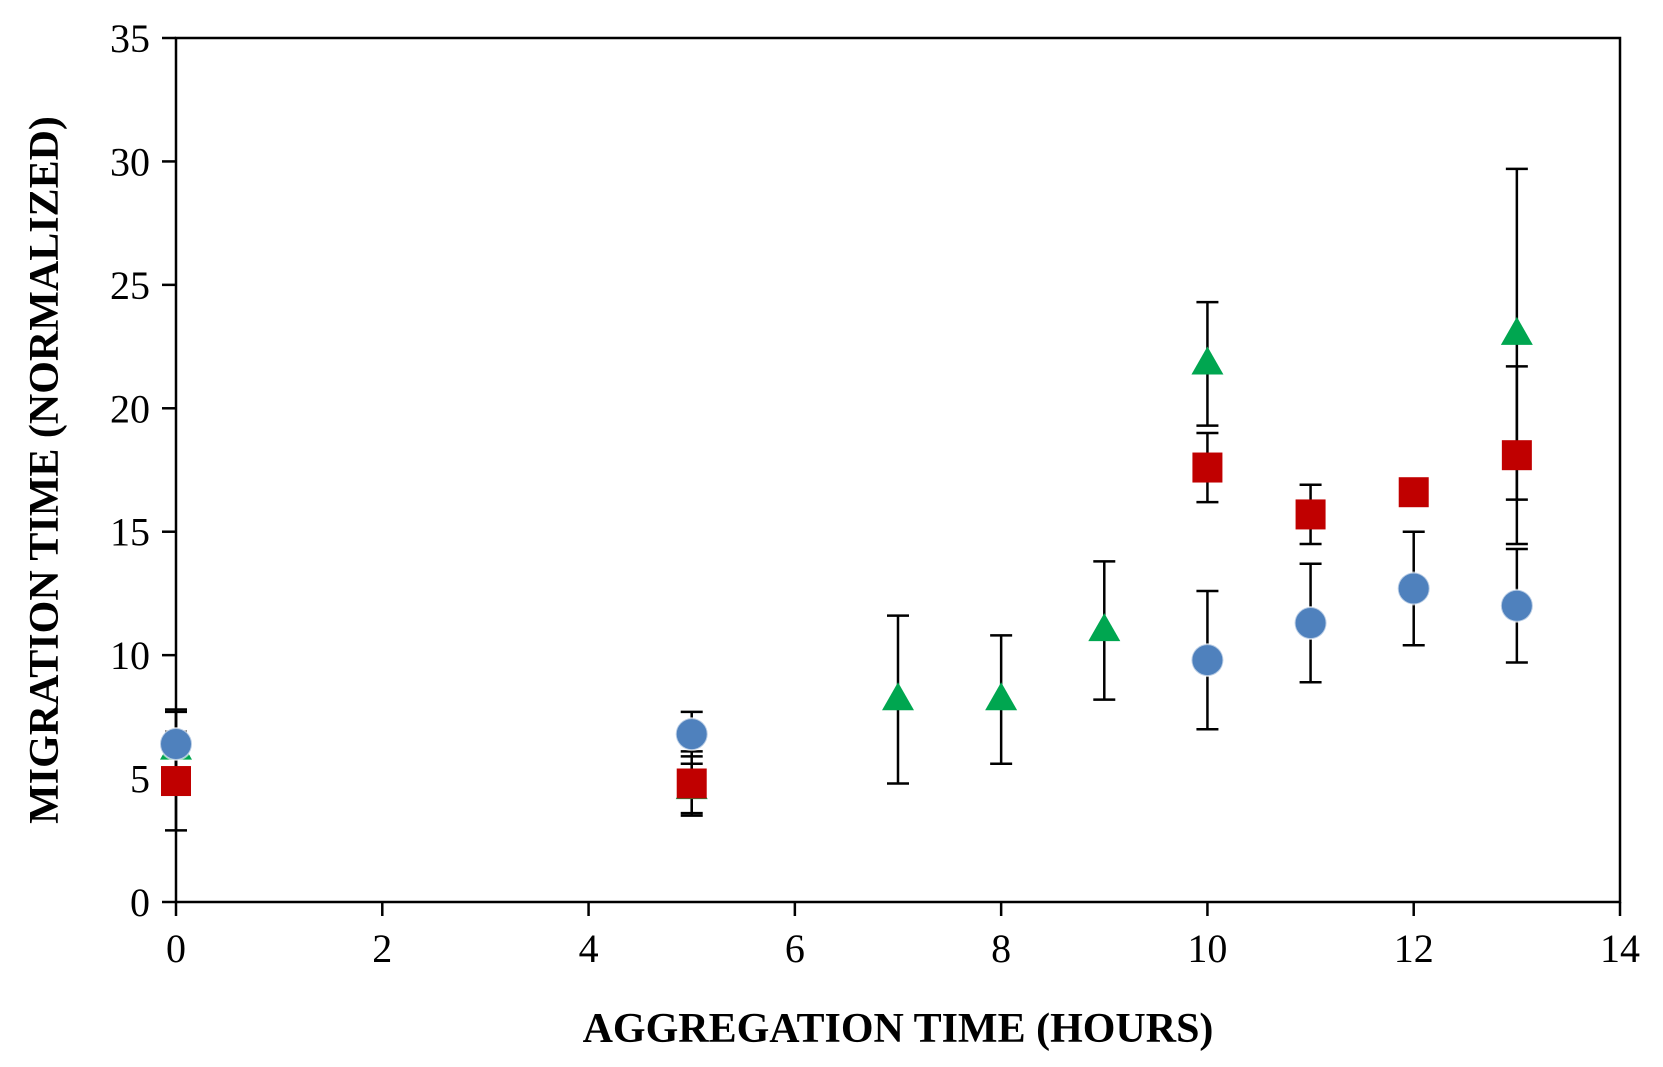  Describe the element at coordinates (382, 948) in the screenshot. I see `x-tick-label: 2` at that location.